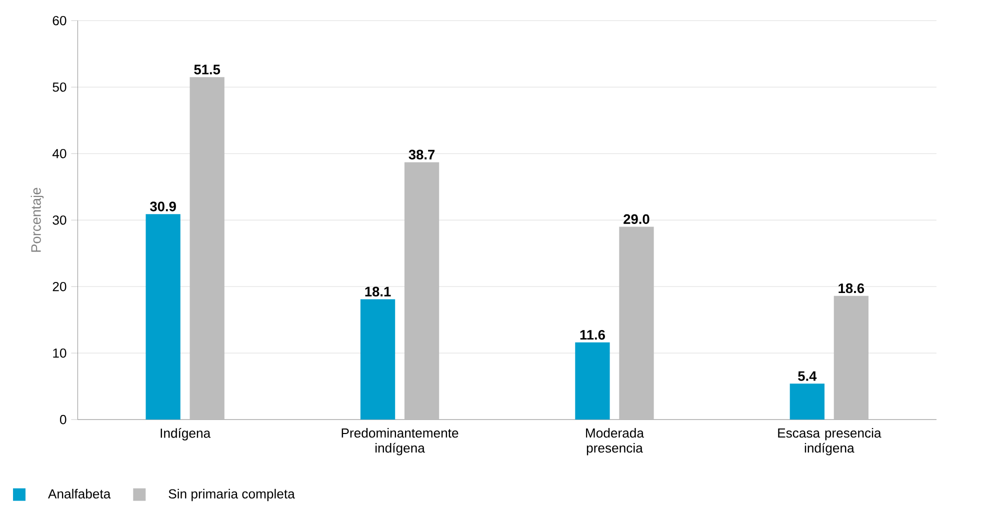 This screenshot has width=1000, height=505. What do you see at coordinates (207, 69) in the screenshot?
I see `data-label: 51.5` at bounding box center [207, 69].